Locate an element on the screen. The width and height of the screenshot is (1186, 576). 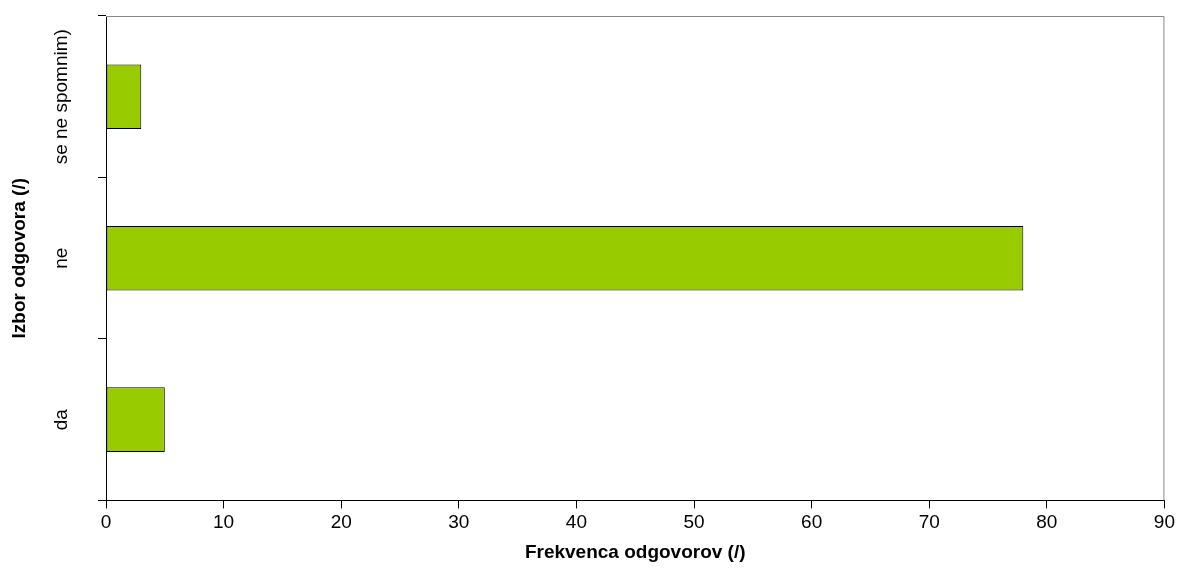
x-tick-label: 60 is located at coordinates (812, 522).